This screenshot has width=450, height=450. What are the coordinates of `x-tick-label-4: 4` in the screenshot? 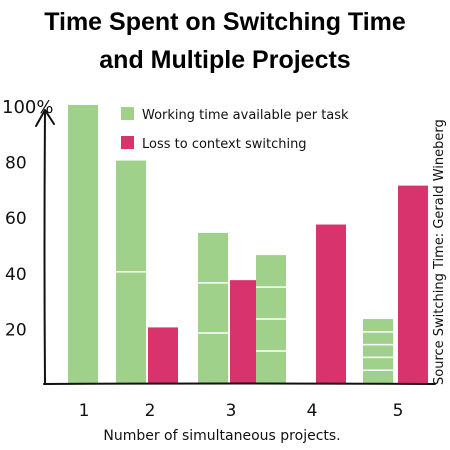 It's located at (312, 411).